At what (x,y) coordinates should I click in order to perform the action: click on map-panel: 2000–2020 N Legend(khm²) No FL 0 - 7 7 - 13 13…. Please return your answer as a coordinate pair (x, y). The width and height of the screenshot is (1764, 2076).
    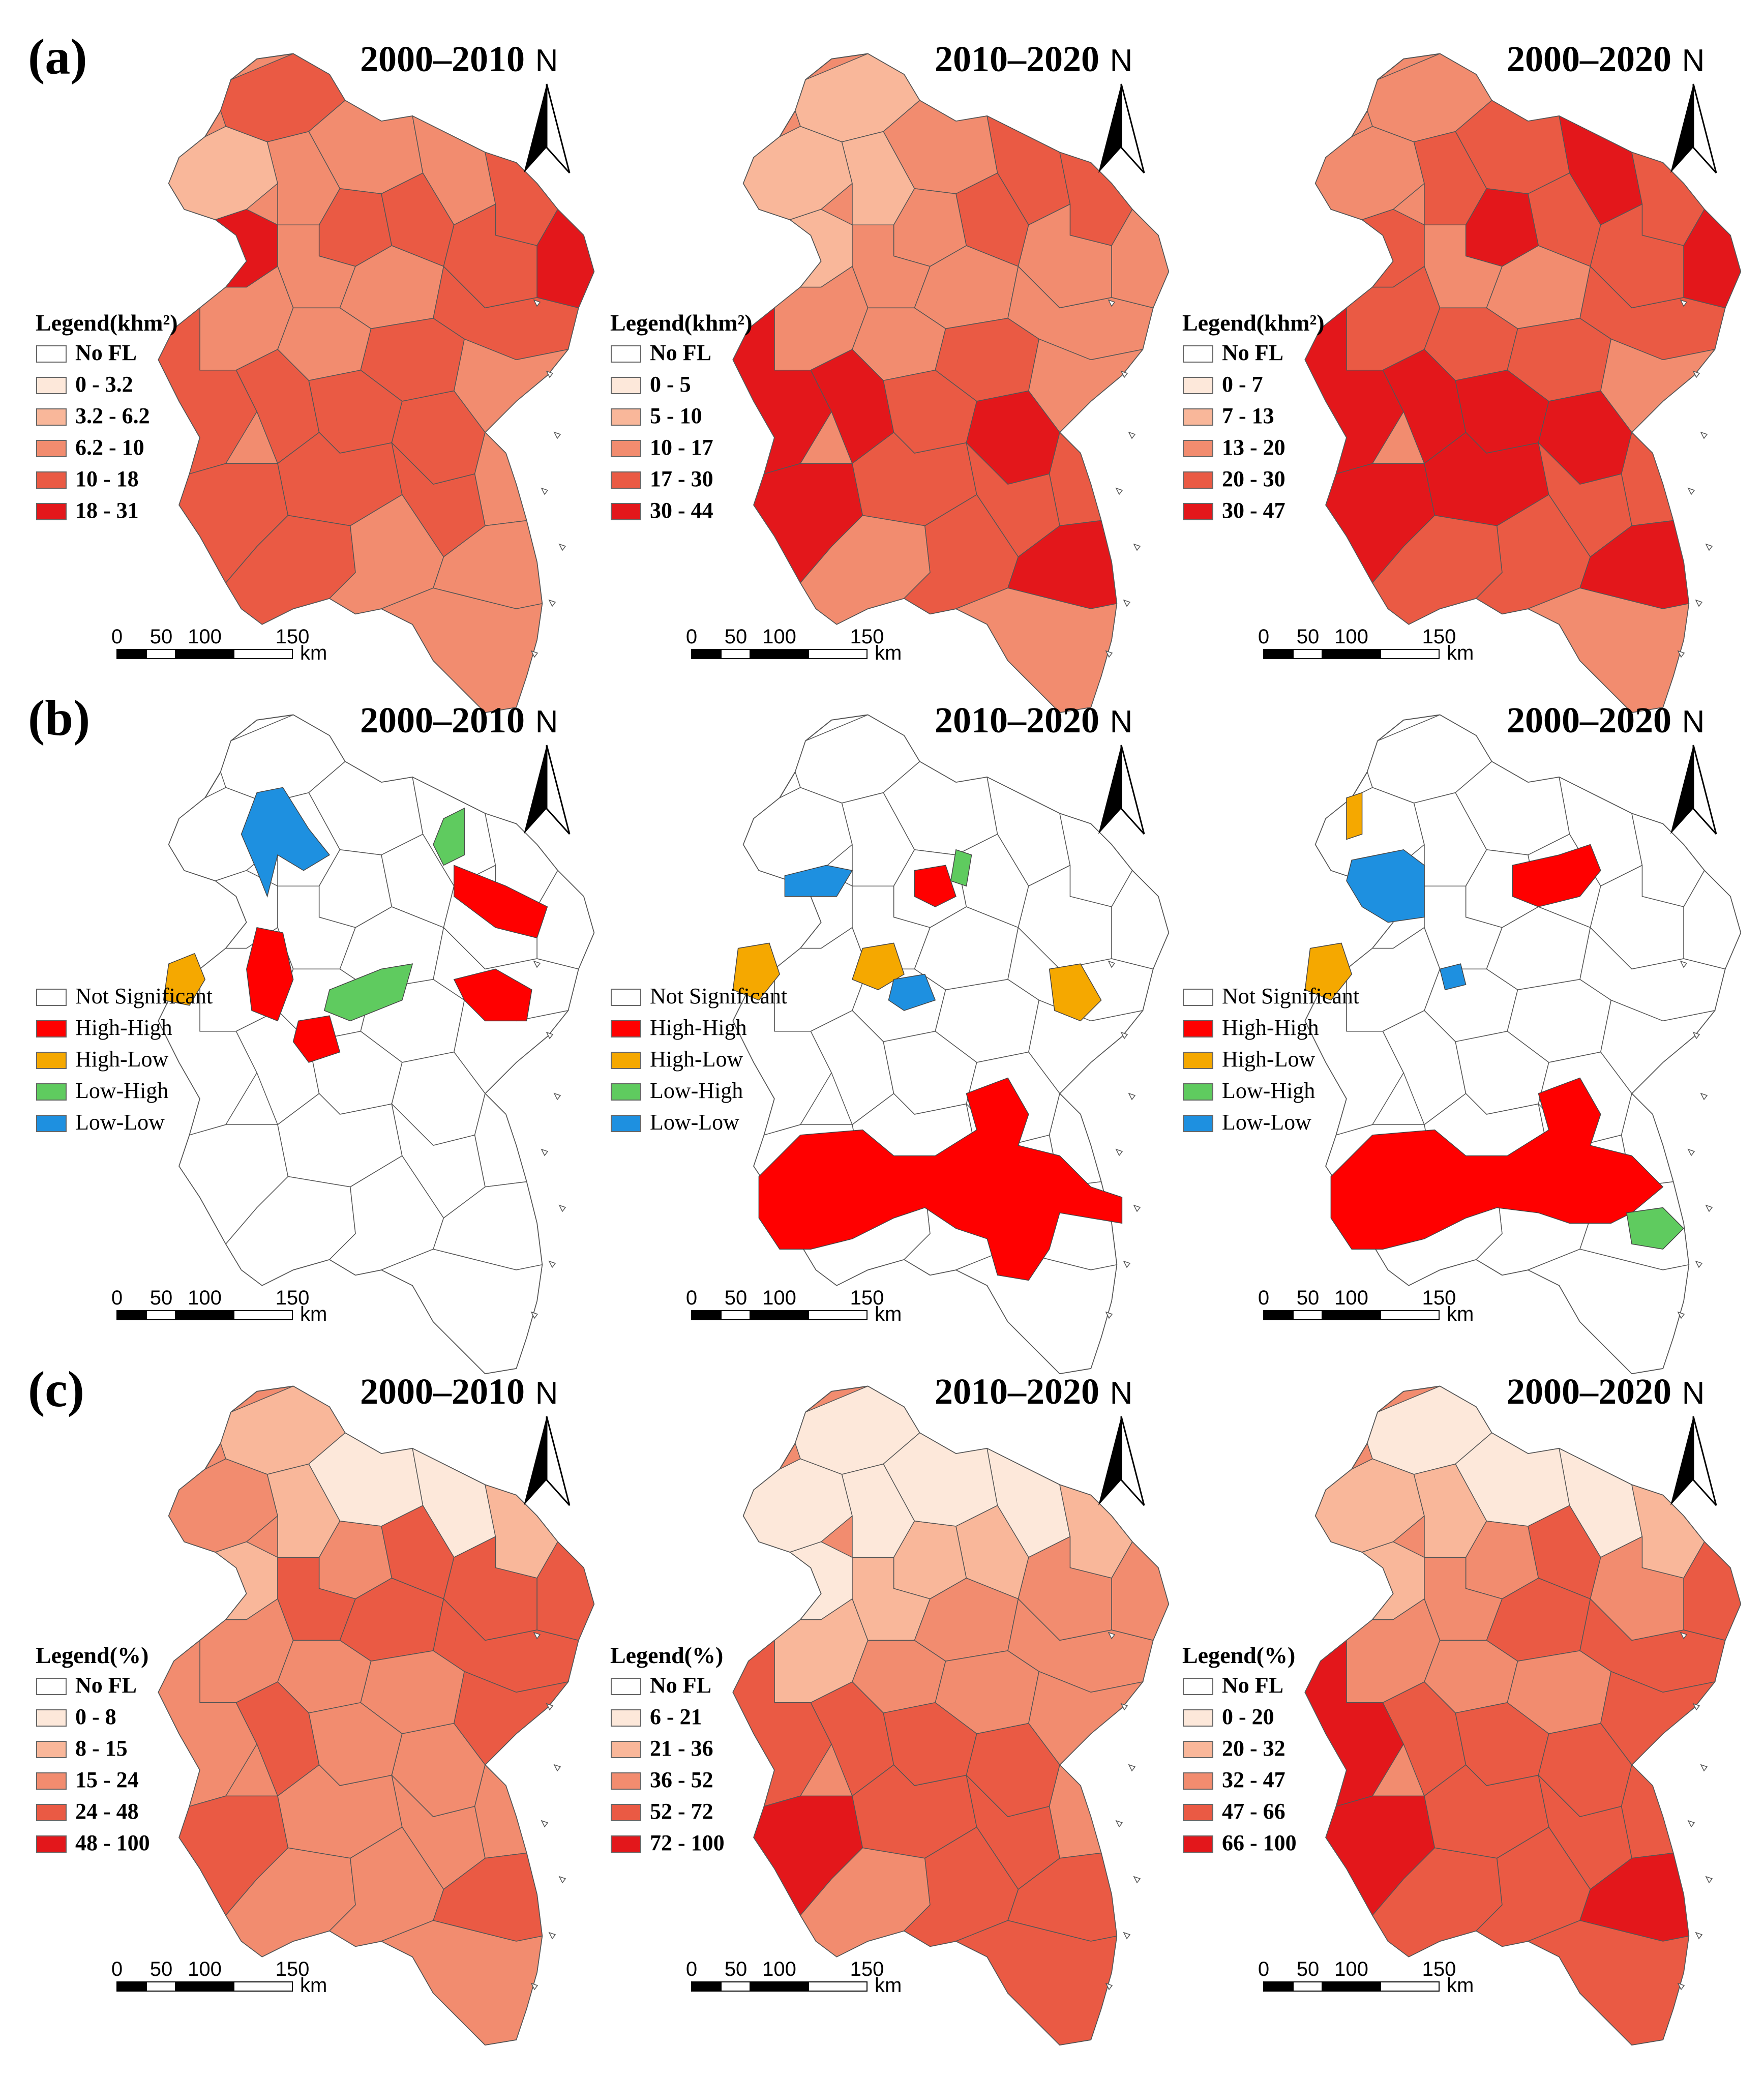
    Looking at the image, I should click on (1462, 376).